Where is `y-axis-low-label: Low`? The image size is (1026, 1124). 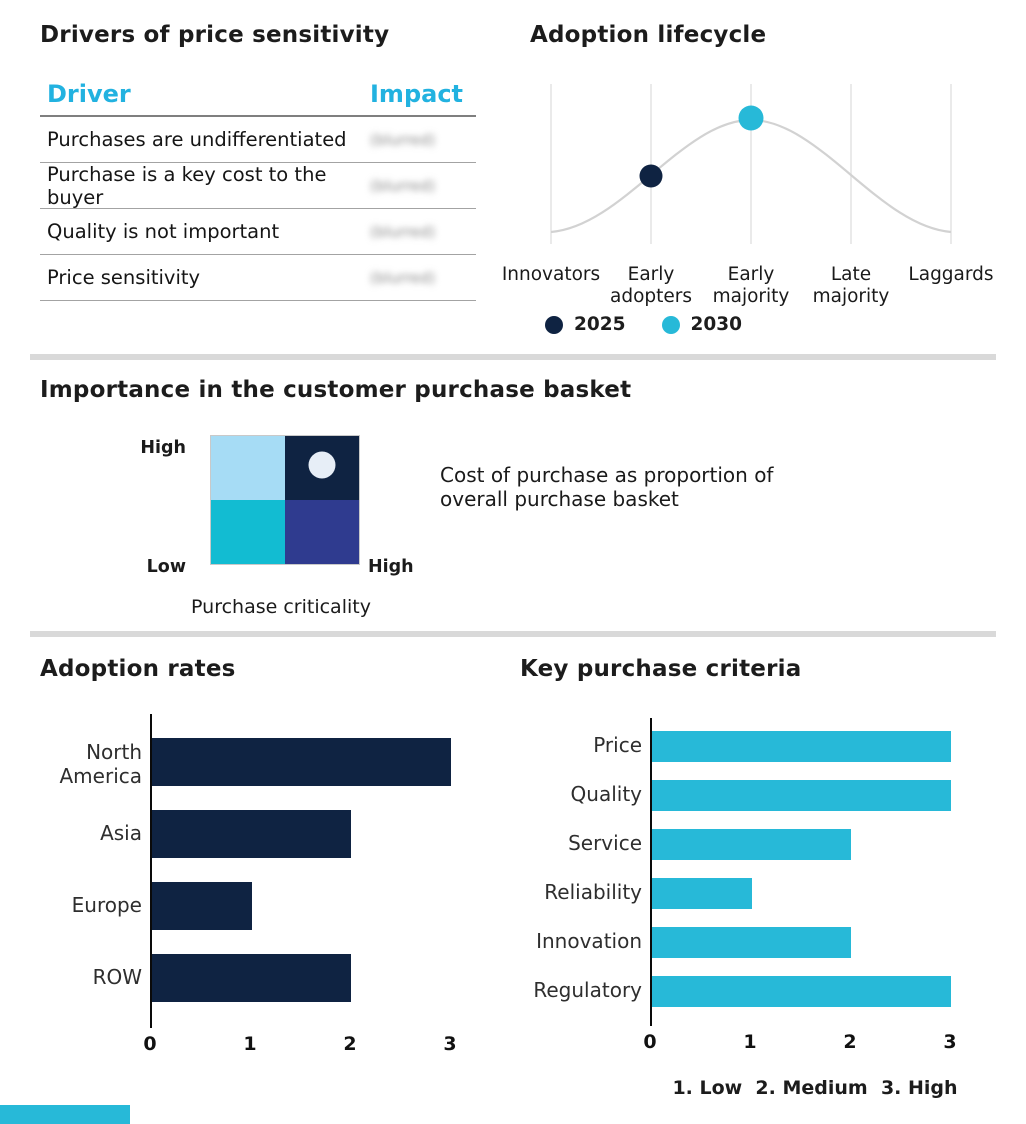 y-axis-low-label: Low is located at coordinates (166, 567).